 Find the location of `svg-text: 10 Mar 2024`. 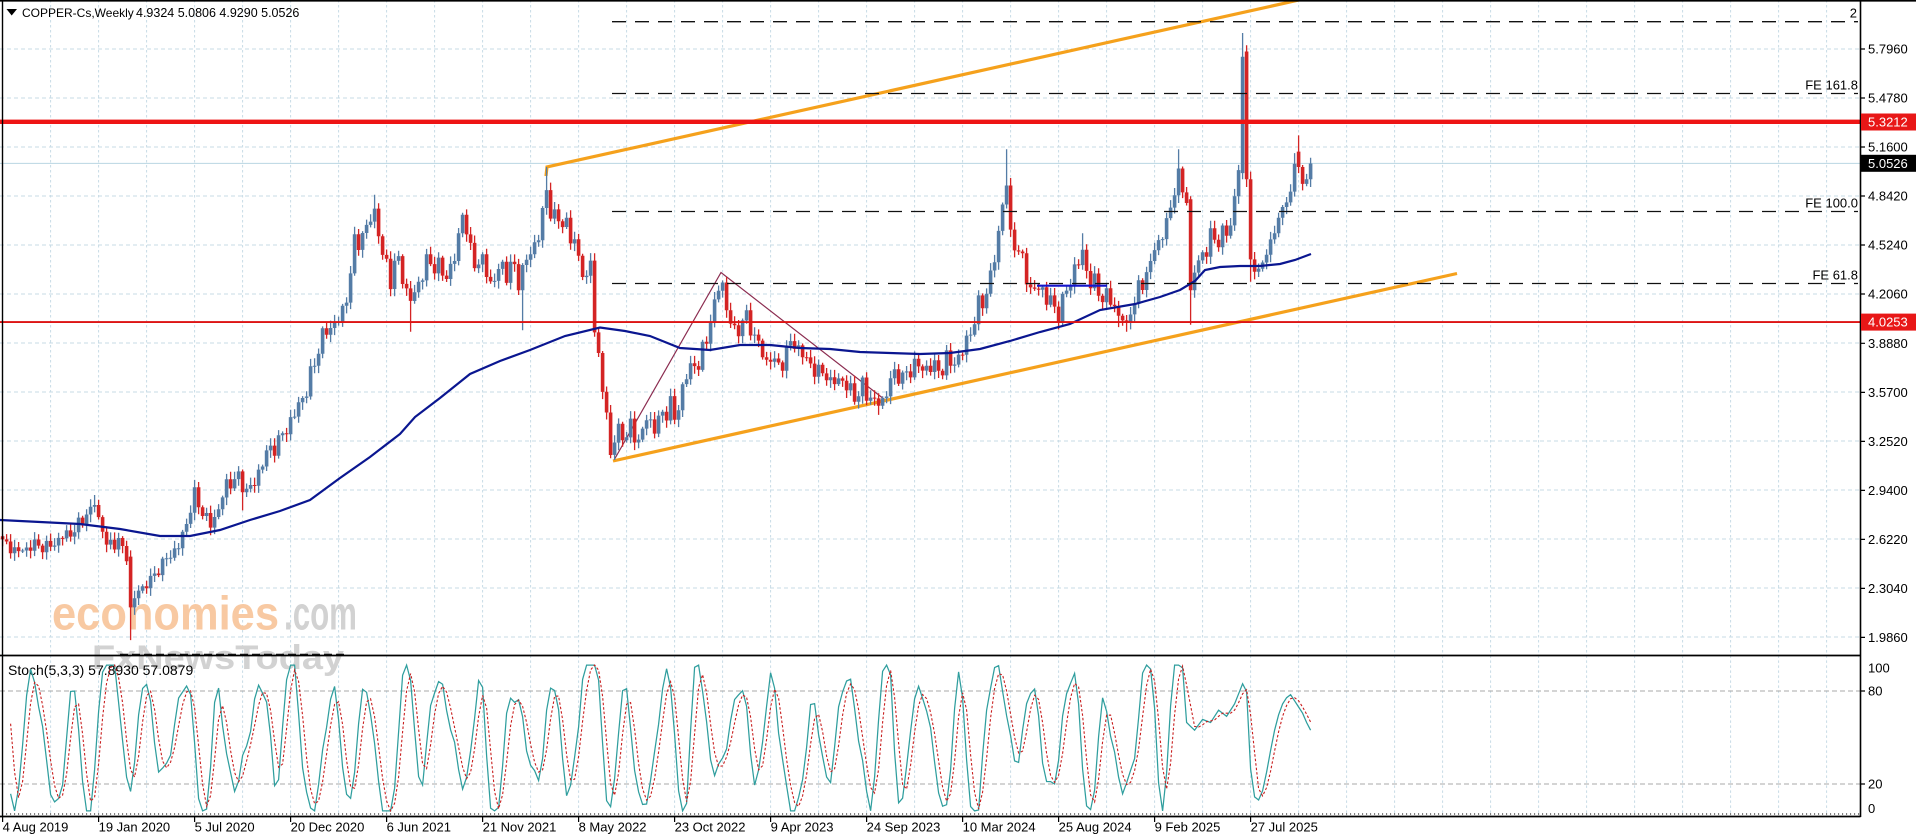

svg-text: 10 Mar 2024 is located at coordinates (999, 827).